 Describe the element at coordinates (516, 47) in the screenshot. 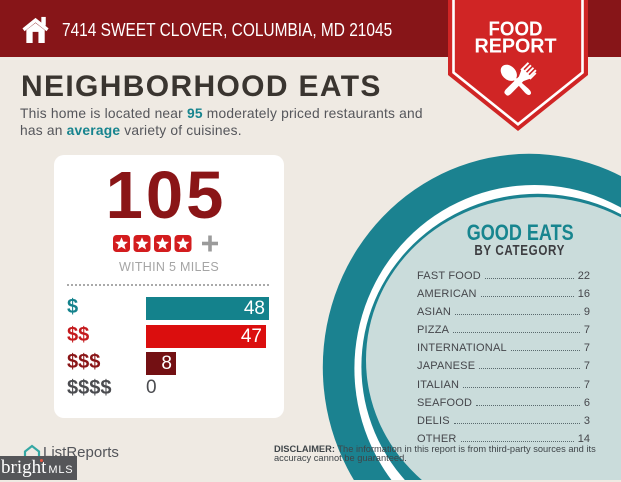

I see `svg-text: REPORT` at that location.